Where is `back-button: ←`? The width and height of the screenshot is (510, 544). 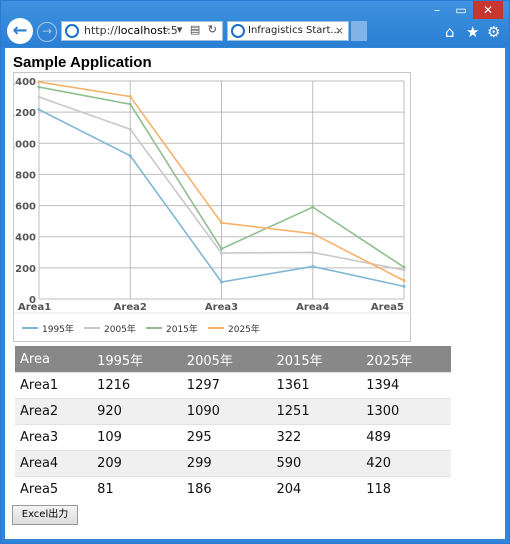
back-button: ← is located at coordinates (20, 31).